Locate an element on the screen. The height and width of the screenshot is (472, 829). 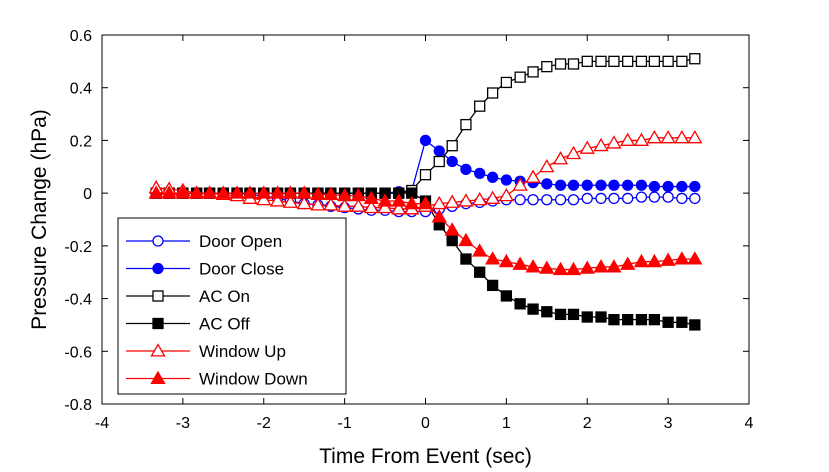
y-tick-label: 0.6 is located at coordinates (81, 36).